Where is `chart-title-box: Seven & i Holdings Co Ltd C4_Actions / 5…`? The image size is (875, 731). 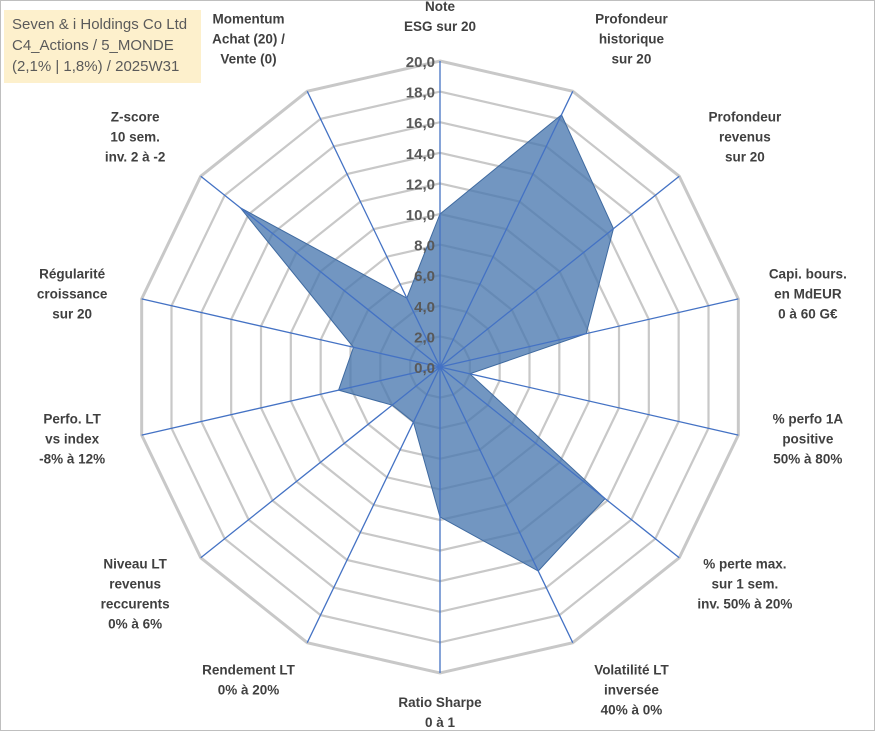
chart-title-box: Seven & i Holdings Co Ltd C4_Actions / 5… is located at coordinates (102, 46).